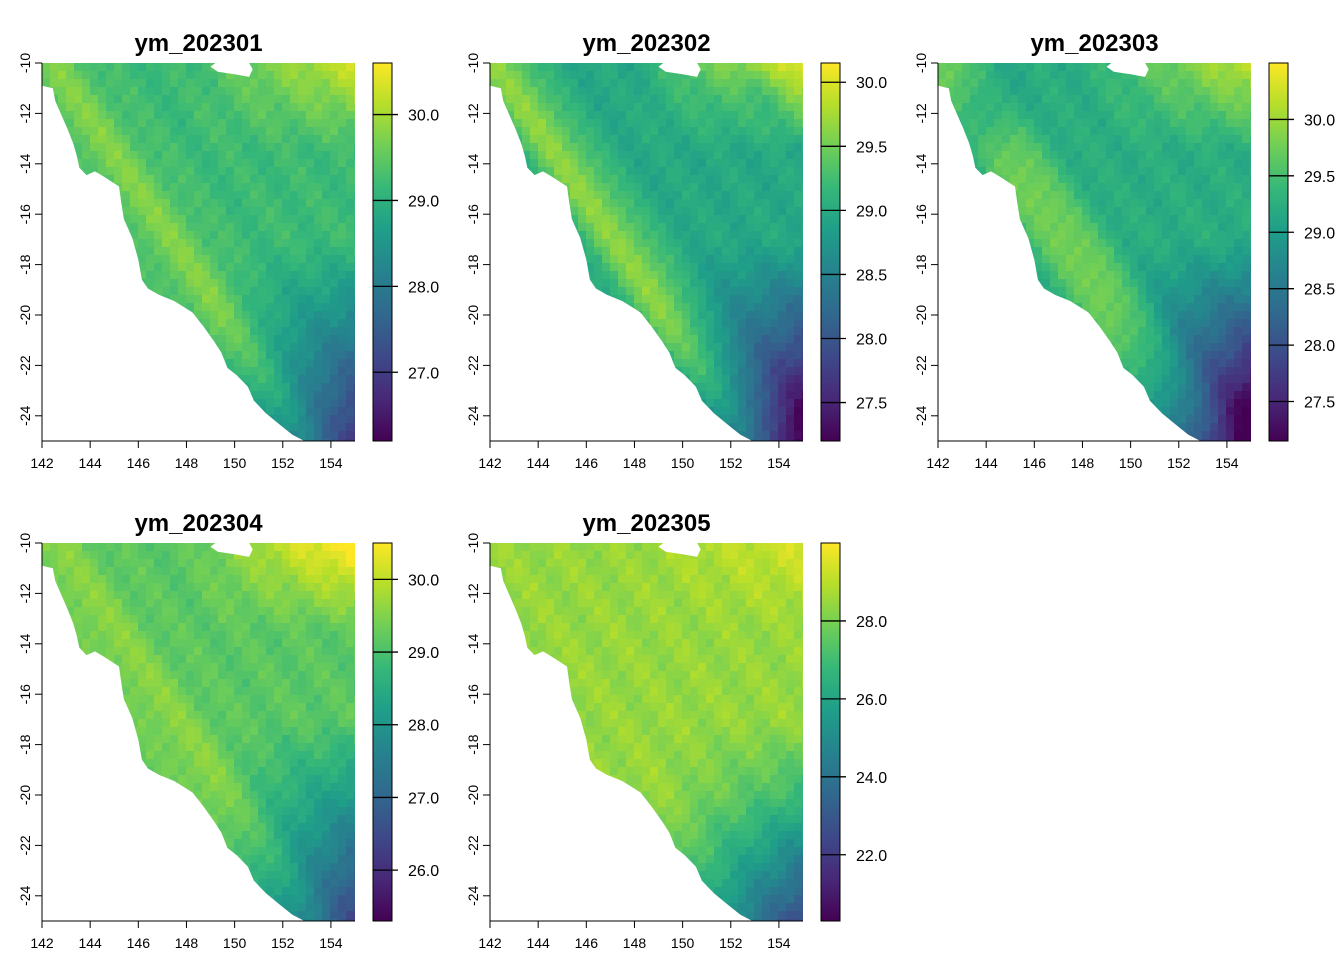  What do you see at coordinates (871, 856) in the screenshot?
I see `legend-tick-label: 22.0` at bounding box center [871, 856].